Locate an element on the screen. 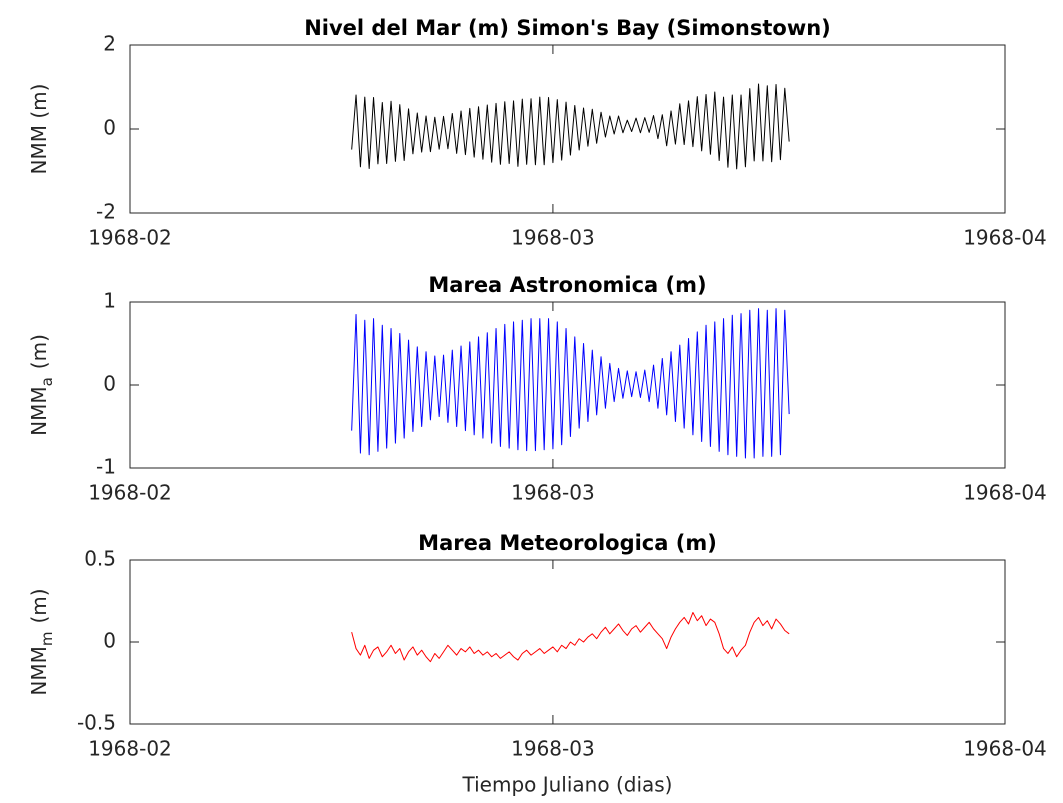  y-axis-label: NMMa (m) is located at coordinates (41, 385).